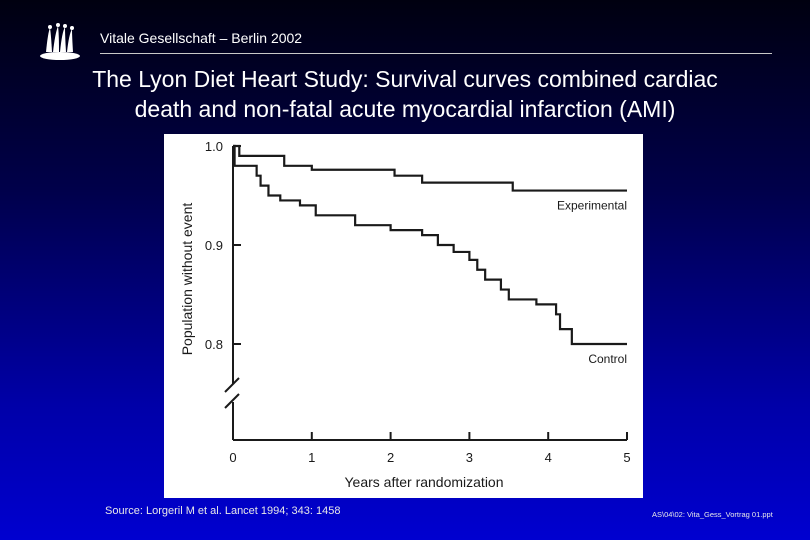  What do you see at coordinates (214, 245) in the screenshot?
I see `y-tick-label: 0.9` at bounding box center [214, 245].